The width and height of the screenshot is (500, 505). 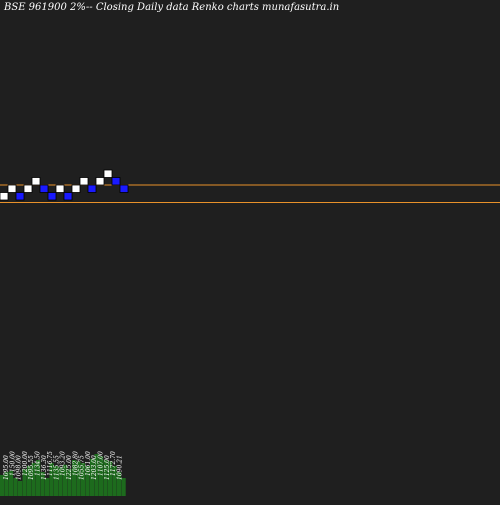 I want to click on volume-label-6: 1134.50, so click(x=38, y=463).